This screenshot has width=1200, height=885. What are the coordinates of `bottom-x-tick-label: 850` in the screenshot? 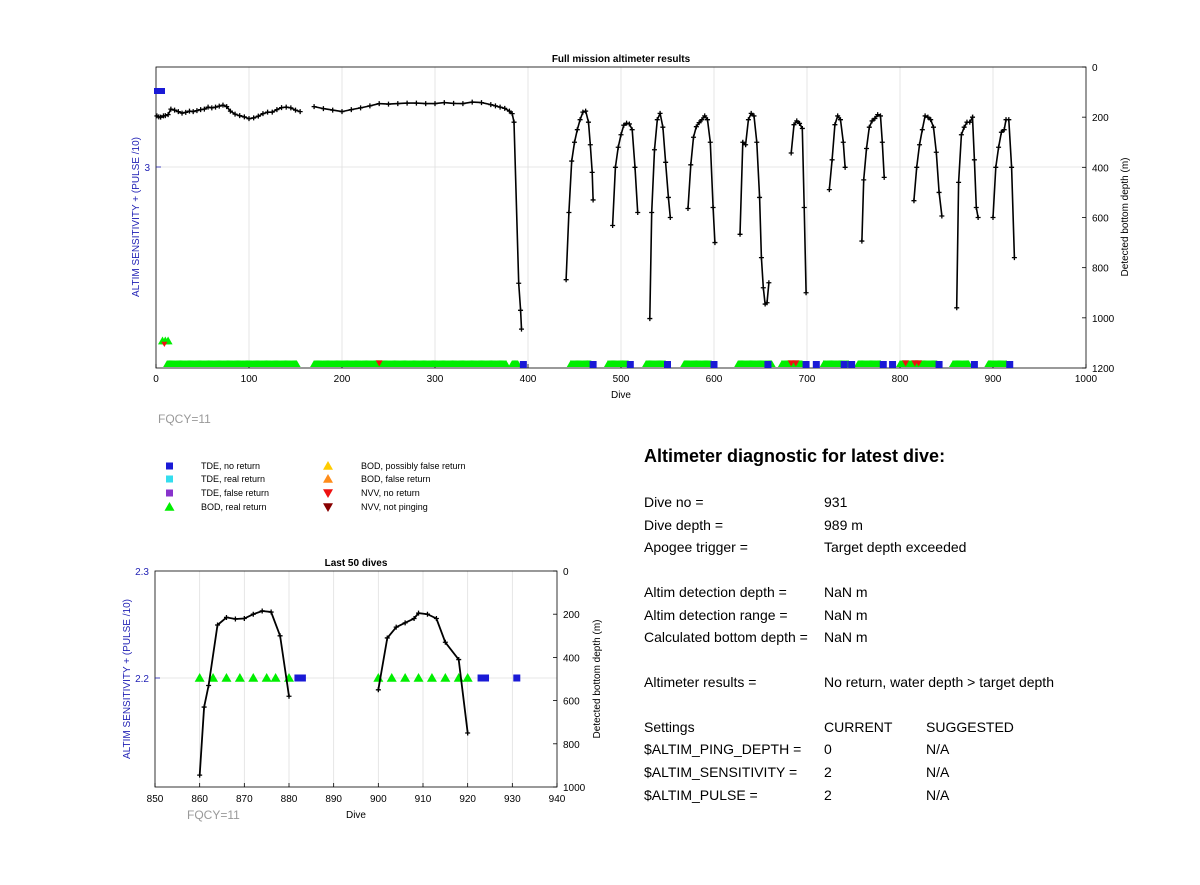 It's located at (155, 799).